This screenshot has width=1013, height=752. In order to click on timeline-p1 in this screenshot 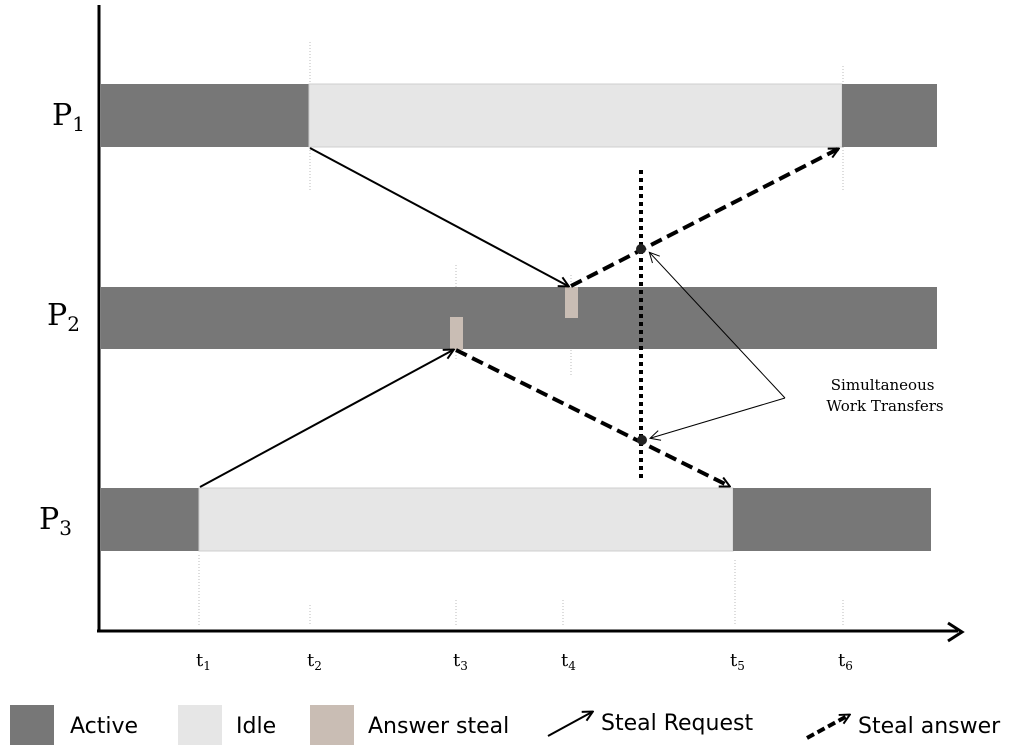, I will do `click(519, 115)`.